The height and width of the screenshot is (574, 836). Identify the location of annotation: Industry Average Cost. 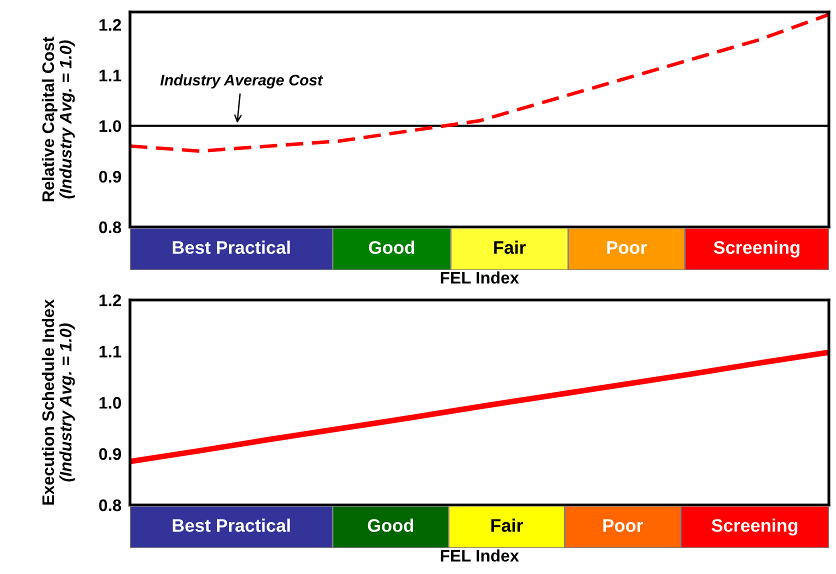
(242, 81).